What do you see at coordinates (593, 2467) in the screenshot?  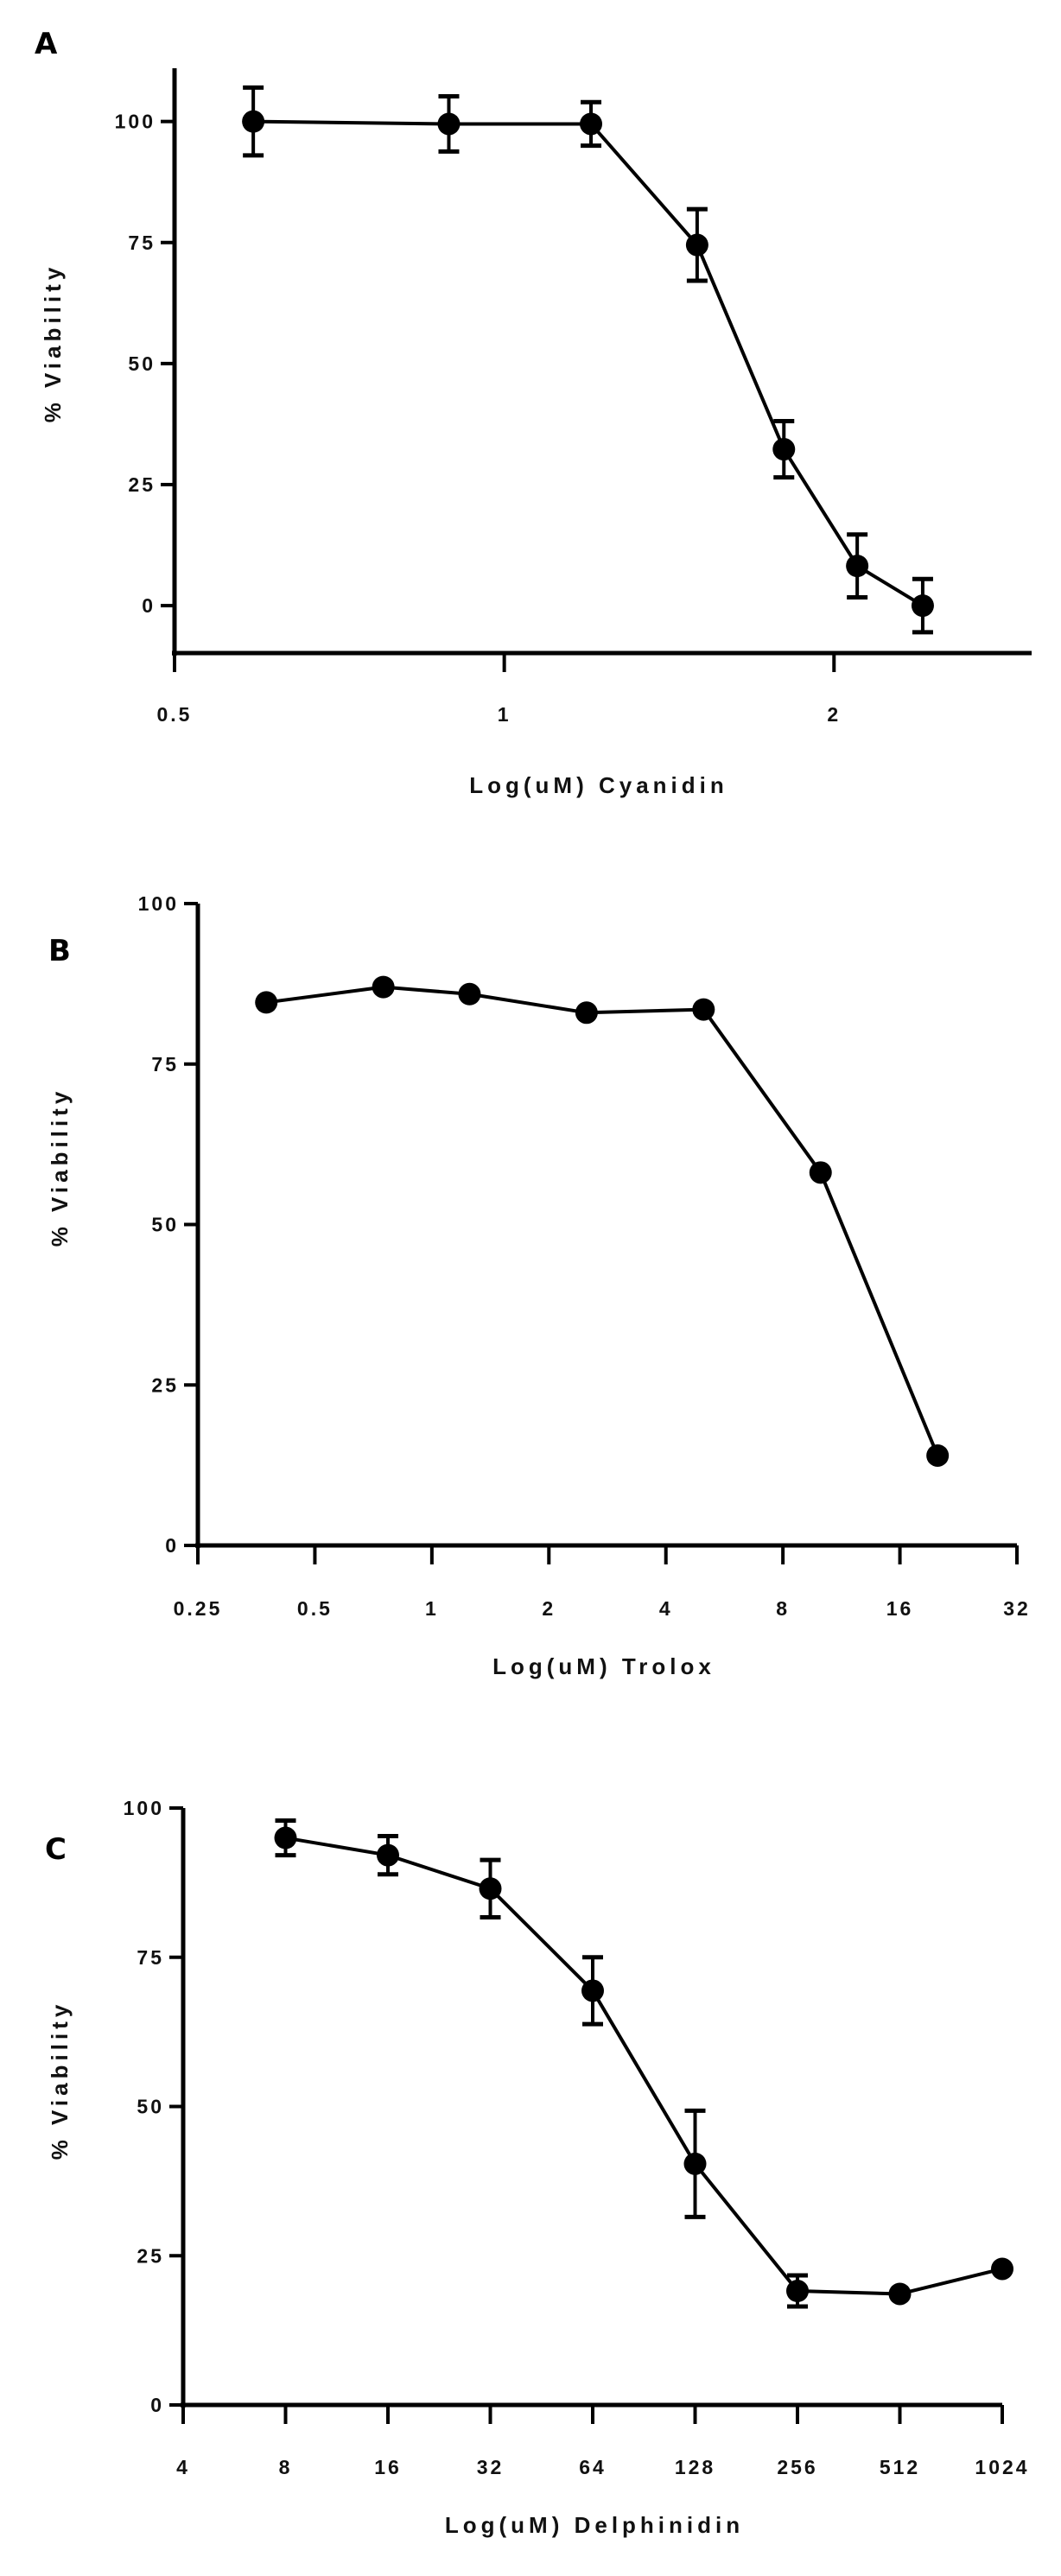 I see `x-tick-label: 64` at bounding box center [593, 2467].